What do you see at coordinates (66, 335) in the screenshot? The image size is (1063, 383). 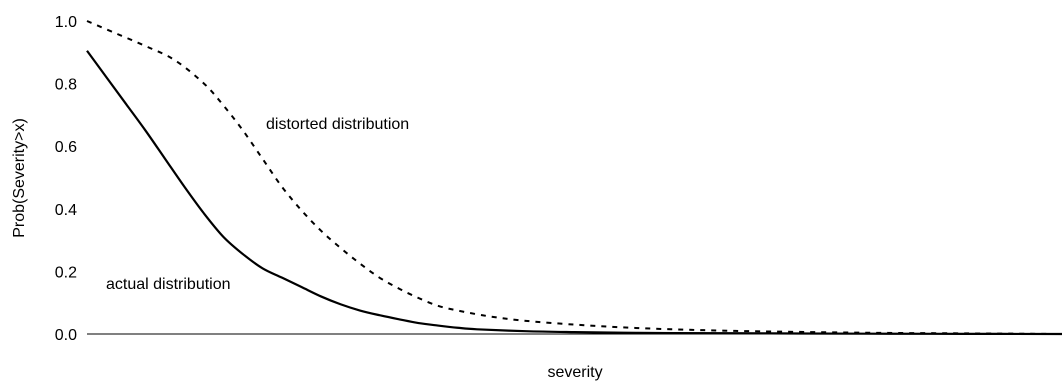 I see `y-tick-label: 0.0` at bounding box center [66, 335].